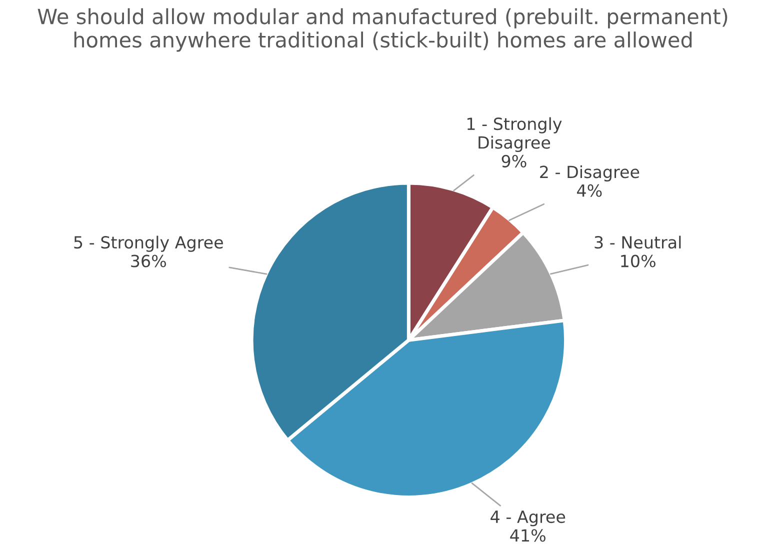 The width and height of the screenshot is (766, 549). I want to click on data-label: 36%, so click(148, 261).